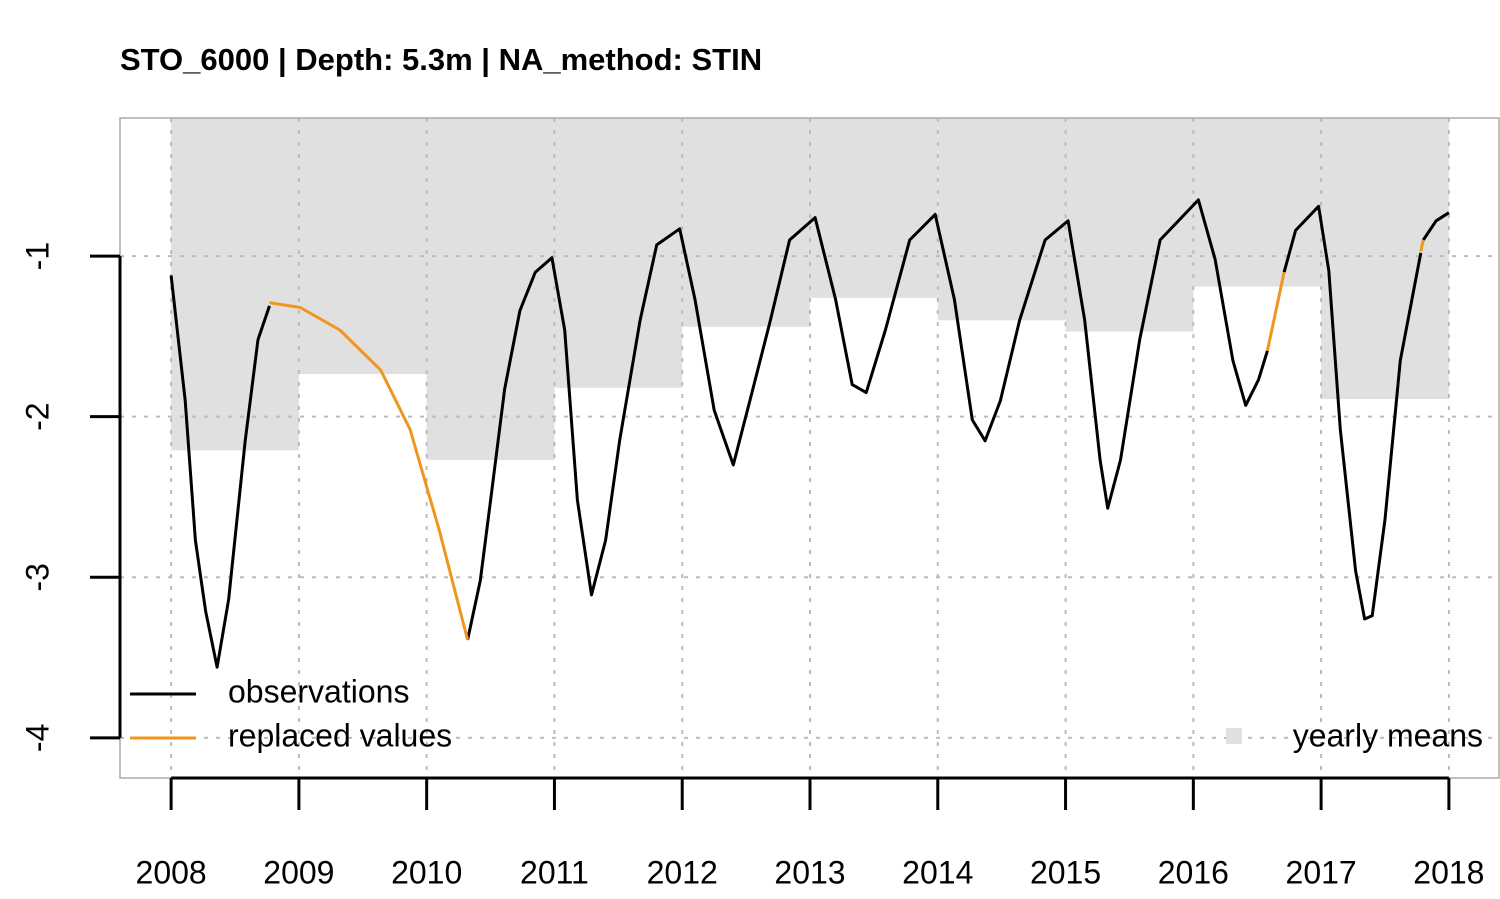 This screenshot has width=1500, height=899. Describe the element at coordinates (1388, 735) in the screenshot. I see `legend-label: yearly means` at that location.